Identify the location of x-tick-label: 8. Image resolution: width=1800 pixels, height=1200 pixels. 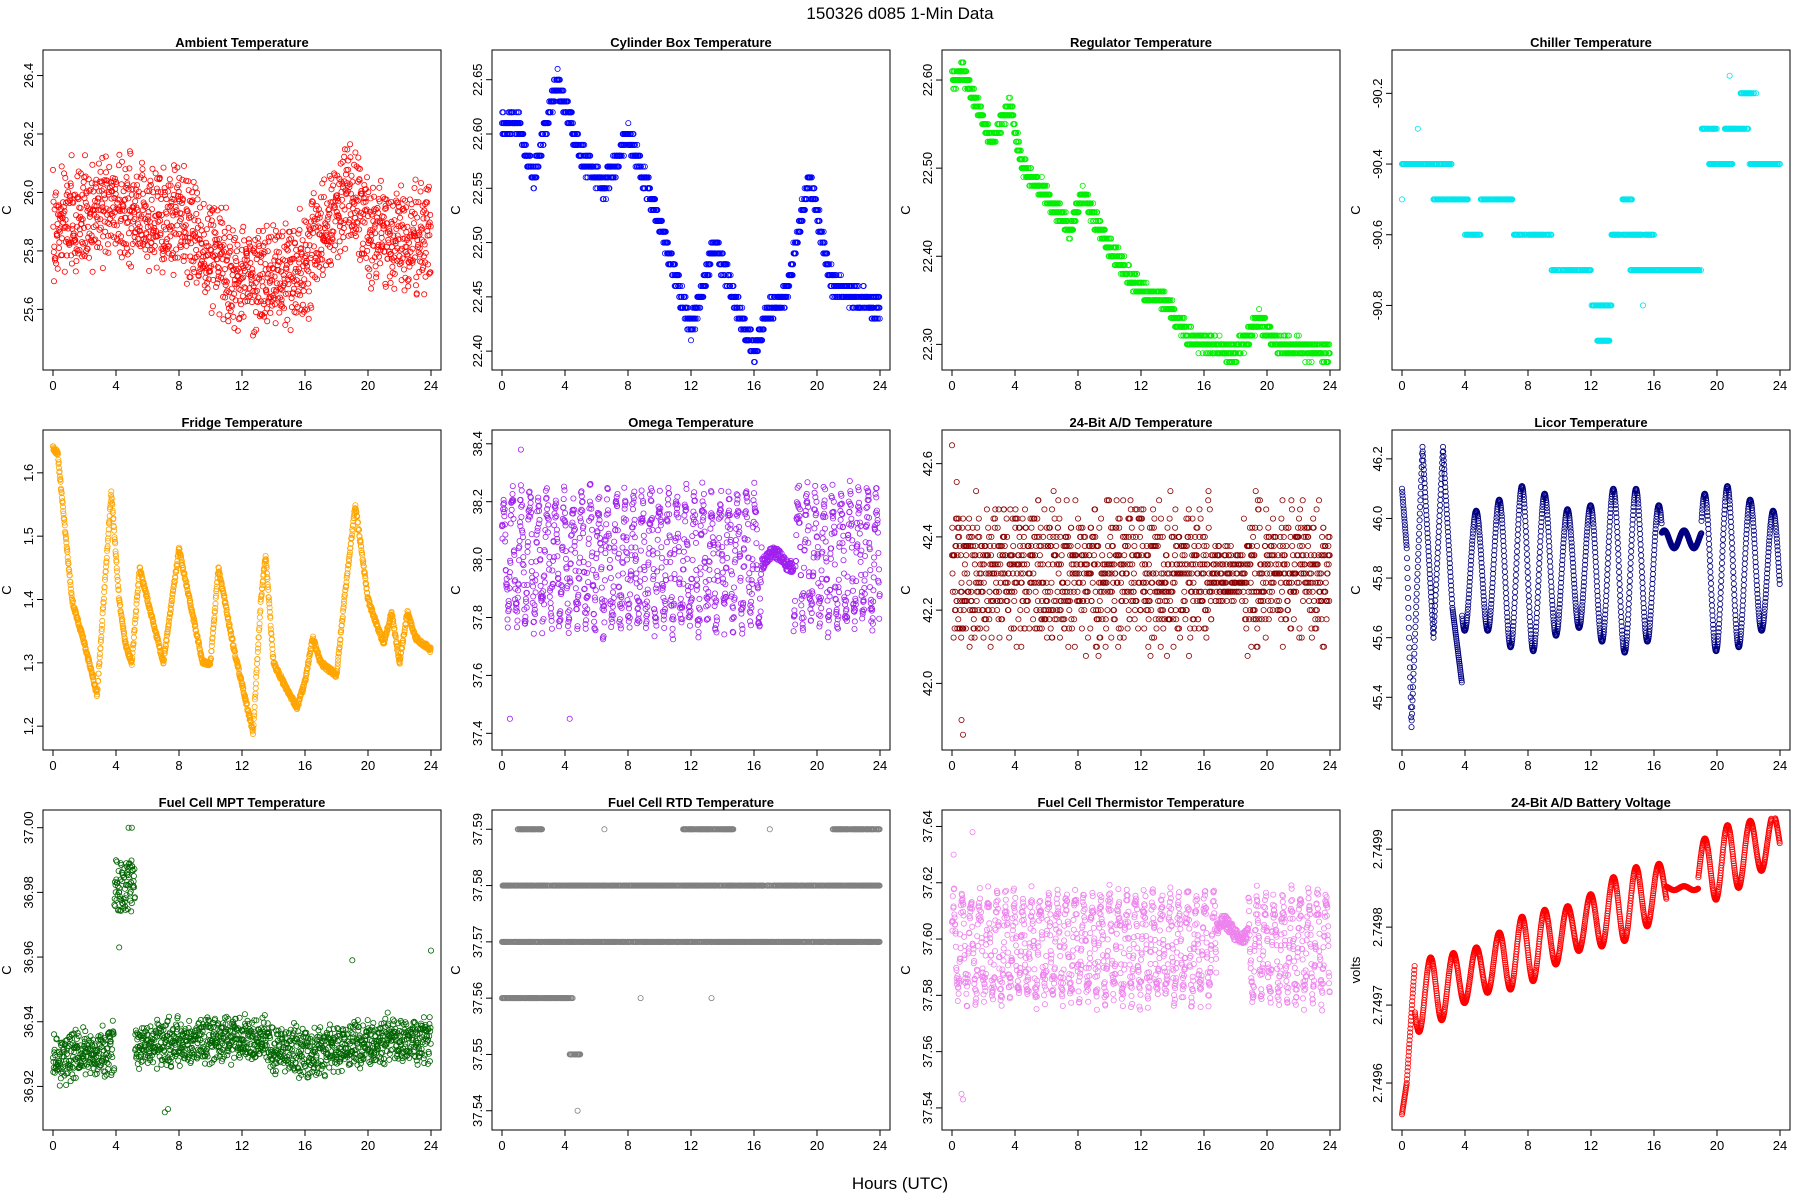
(1077, 385).